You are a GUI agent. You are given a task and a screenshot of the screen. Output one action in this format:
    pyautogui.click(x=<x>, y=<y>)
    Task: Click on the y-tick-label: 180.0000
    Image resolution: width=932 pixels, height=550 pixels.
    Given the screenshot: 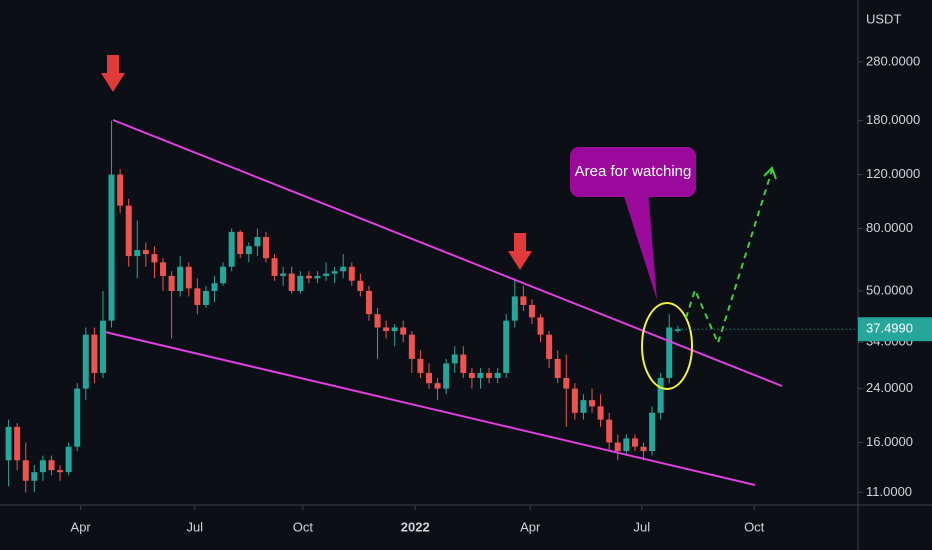 What is the action you would take?
    pyautogui.click(x=893, y=119)
    